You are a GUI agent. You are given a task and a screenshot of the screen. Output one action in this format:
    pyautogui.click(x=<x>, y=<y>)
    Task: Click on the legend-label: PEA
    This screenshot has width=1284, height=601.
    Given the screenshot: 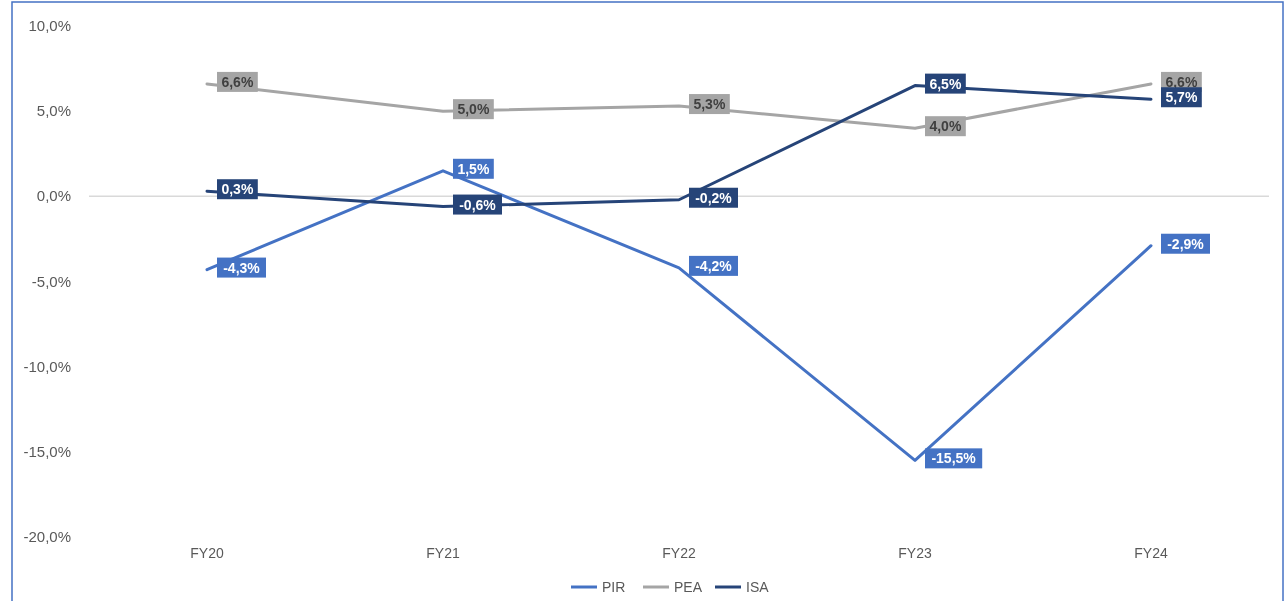 What is the action you would take?
    pyautogui.click(x=688, y=587)
    